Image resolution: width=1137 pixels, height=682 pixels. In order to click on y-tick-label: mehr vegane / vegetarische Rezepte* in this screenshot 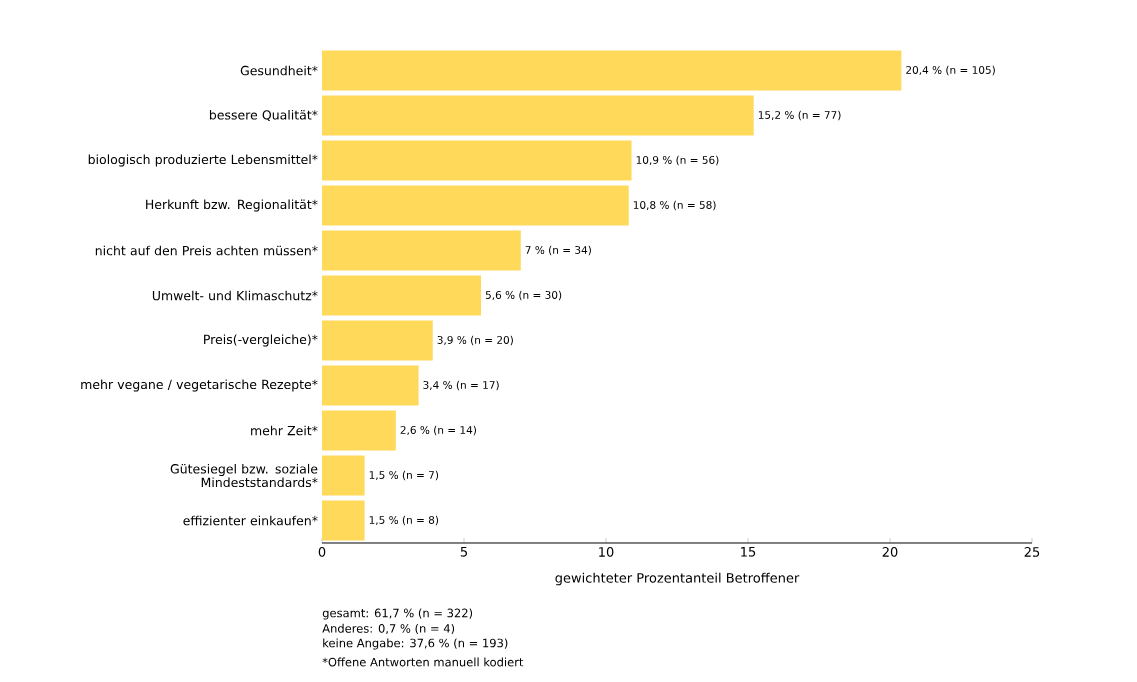, I will do `click(199, 385)`.